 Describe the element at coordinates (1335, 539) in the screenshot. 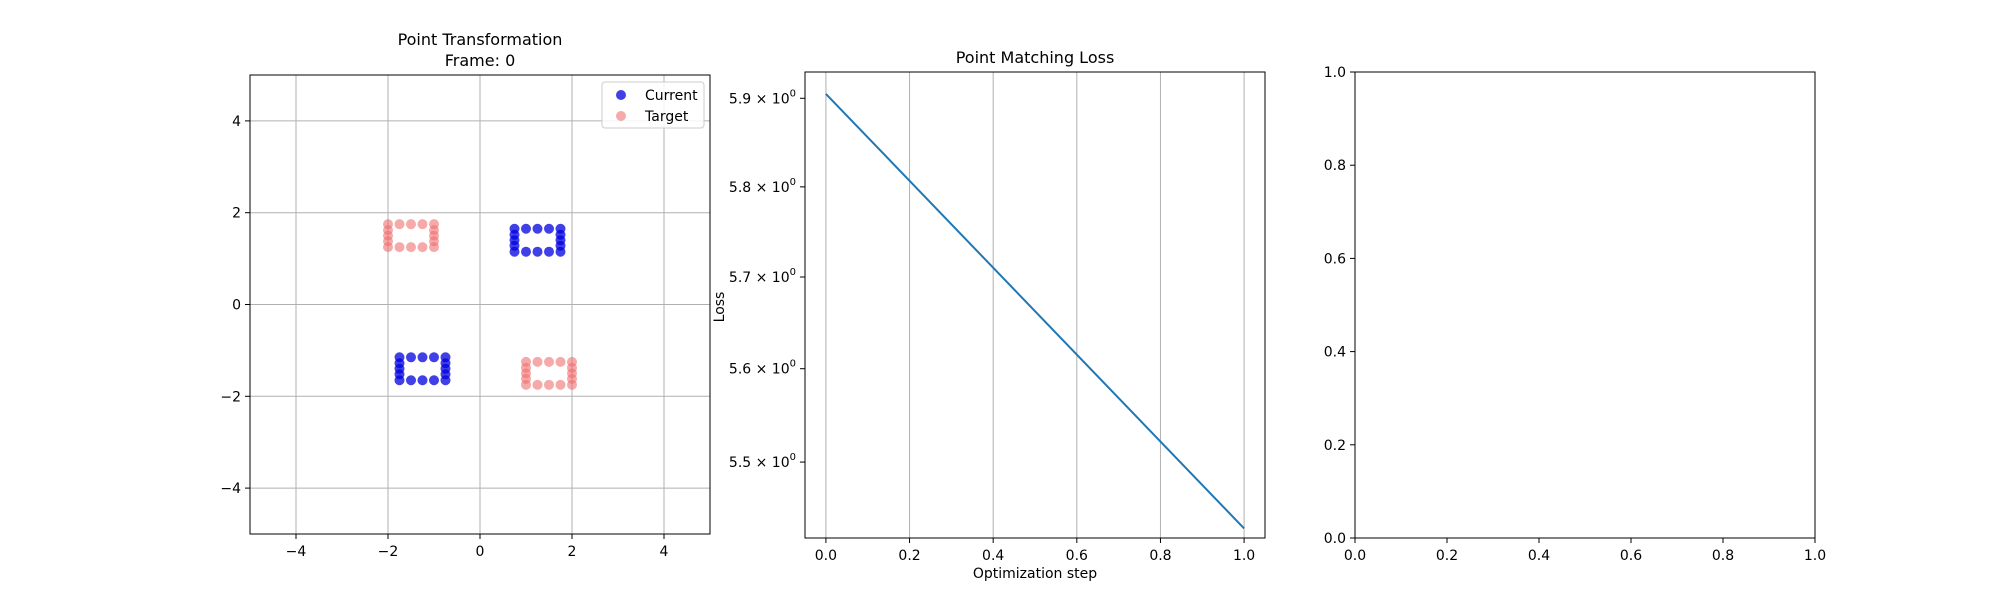

I see `p3-ytick-label: 0.0` at that location.